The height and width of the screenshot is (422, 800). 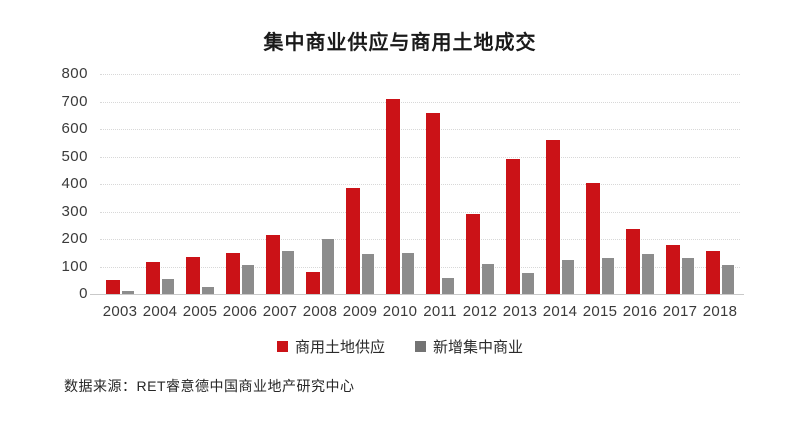 What do you see at coordinates (320, 197) in the screenshot?
I see `bar-group-2008: 2008` at bounding box center [320, 197].